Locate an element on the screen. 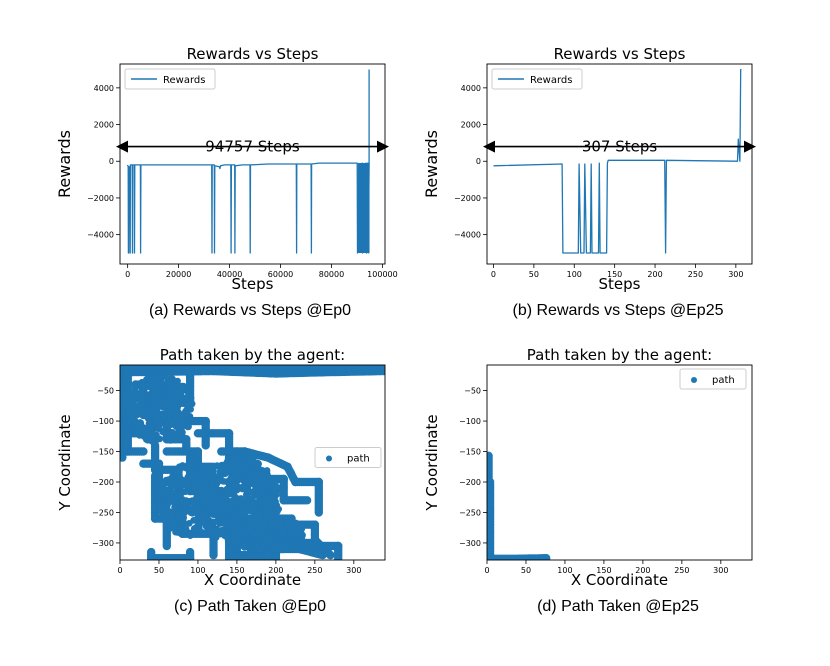  axes-frame-d is located at coordinates (619, 462).